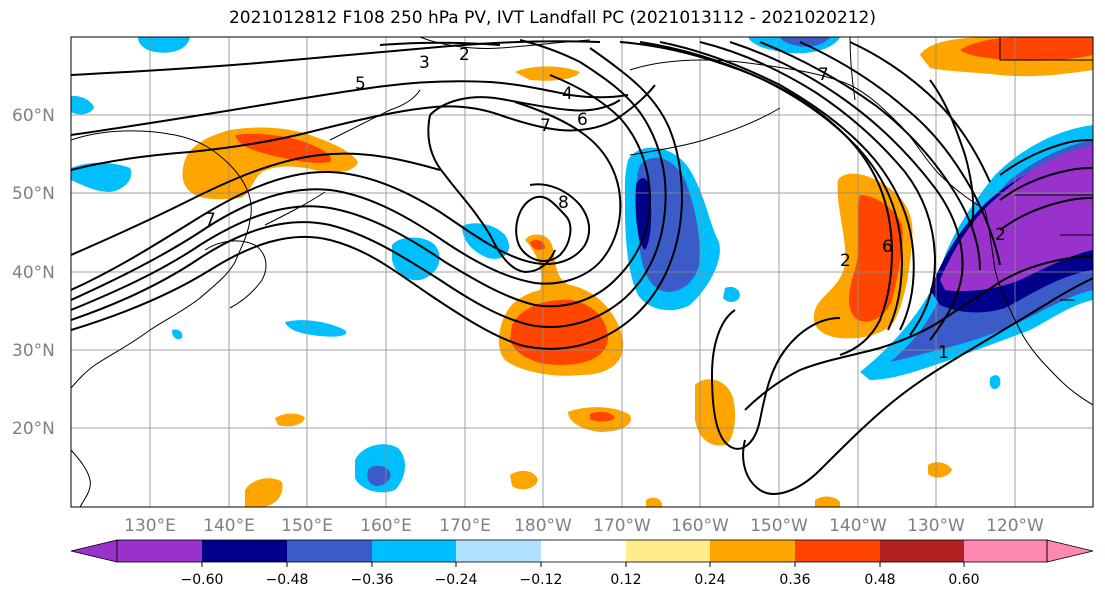 The width and height of the screenshot is (1105, 601). What do you see at coordinates (94, 551) in the screenshot?
I see `colorbar-extend-low` at bounding box center [94, 551].